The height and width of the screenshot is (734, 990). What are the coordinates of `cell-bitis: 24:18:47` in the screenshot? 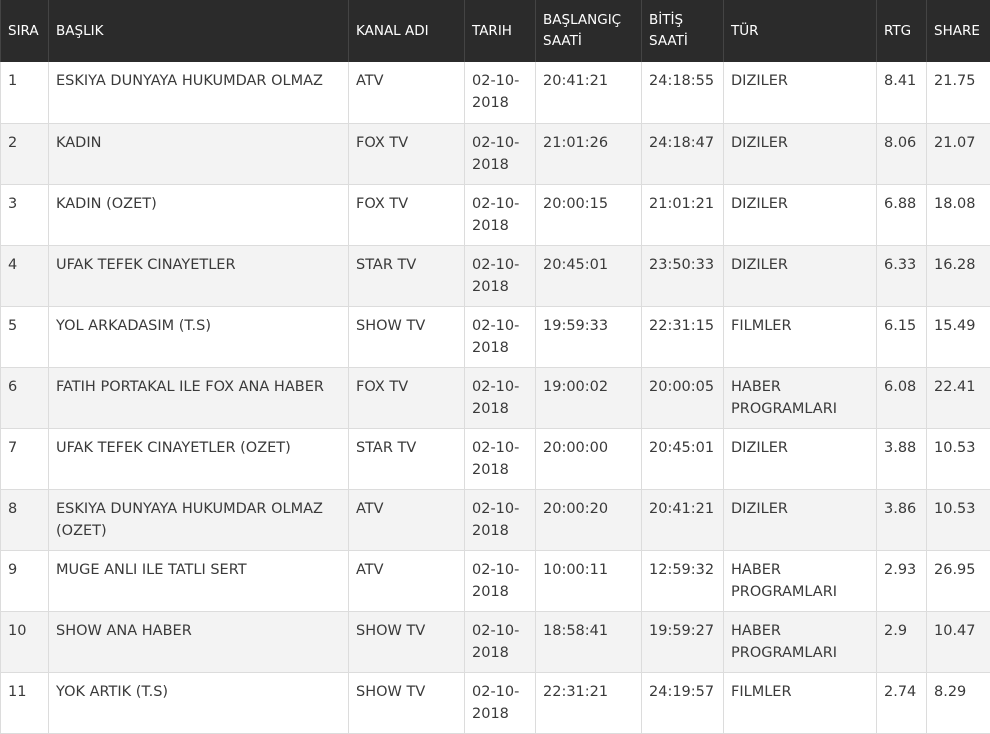 It's located at (683, 153).